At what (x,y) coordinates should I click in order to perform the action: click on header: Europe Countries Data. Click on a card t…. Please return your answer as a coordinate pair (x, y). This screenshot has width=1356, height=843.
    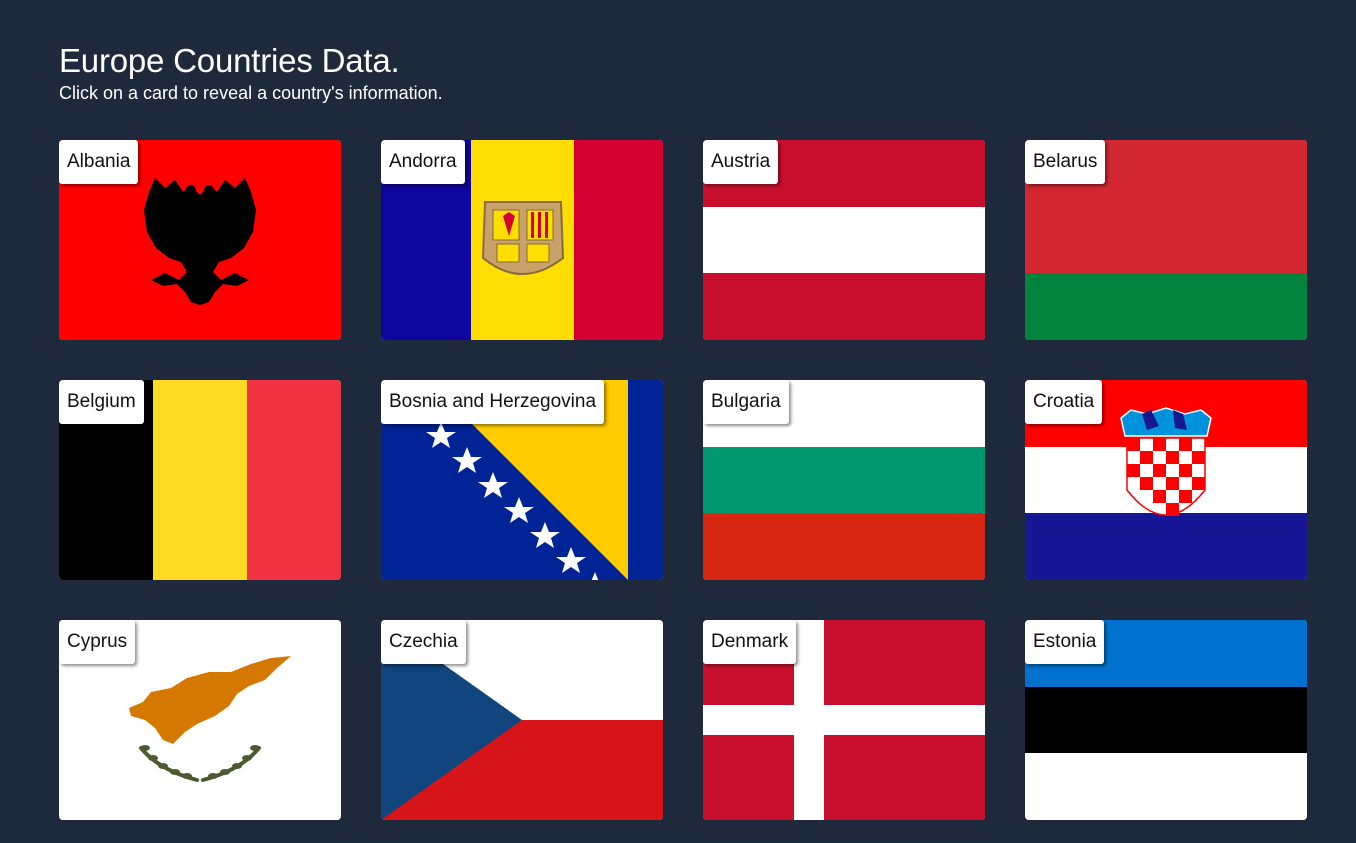
    Looking at the image, I should click on (251, 73).